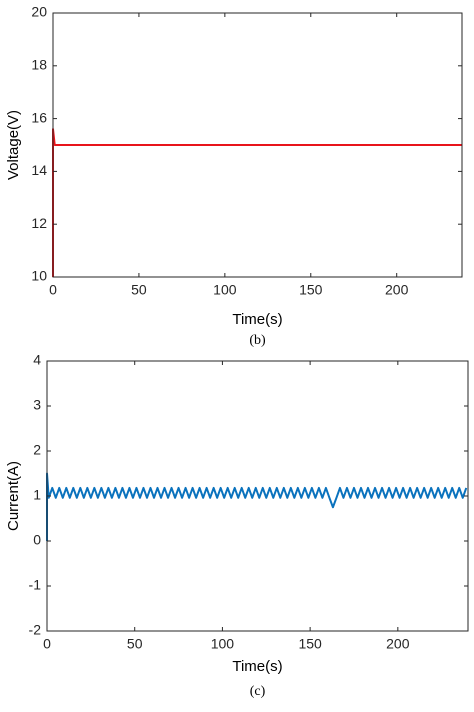 The height and width of the screenshot is (712, 474). Describe the element at coordinates (37, 450) in the screenshot. I see `y-tick-label: 2` at that location.